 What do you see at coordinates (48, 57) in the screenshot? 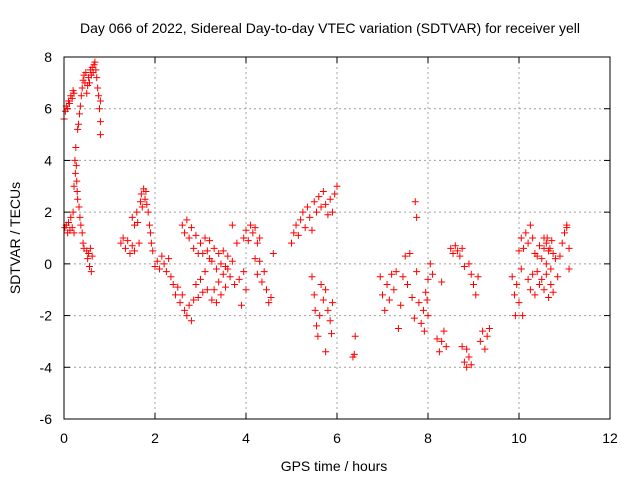
I see `y-tick-label: 8` at bounding box center [48, 57].